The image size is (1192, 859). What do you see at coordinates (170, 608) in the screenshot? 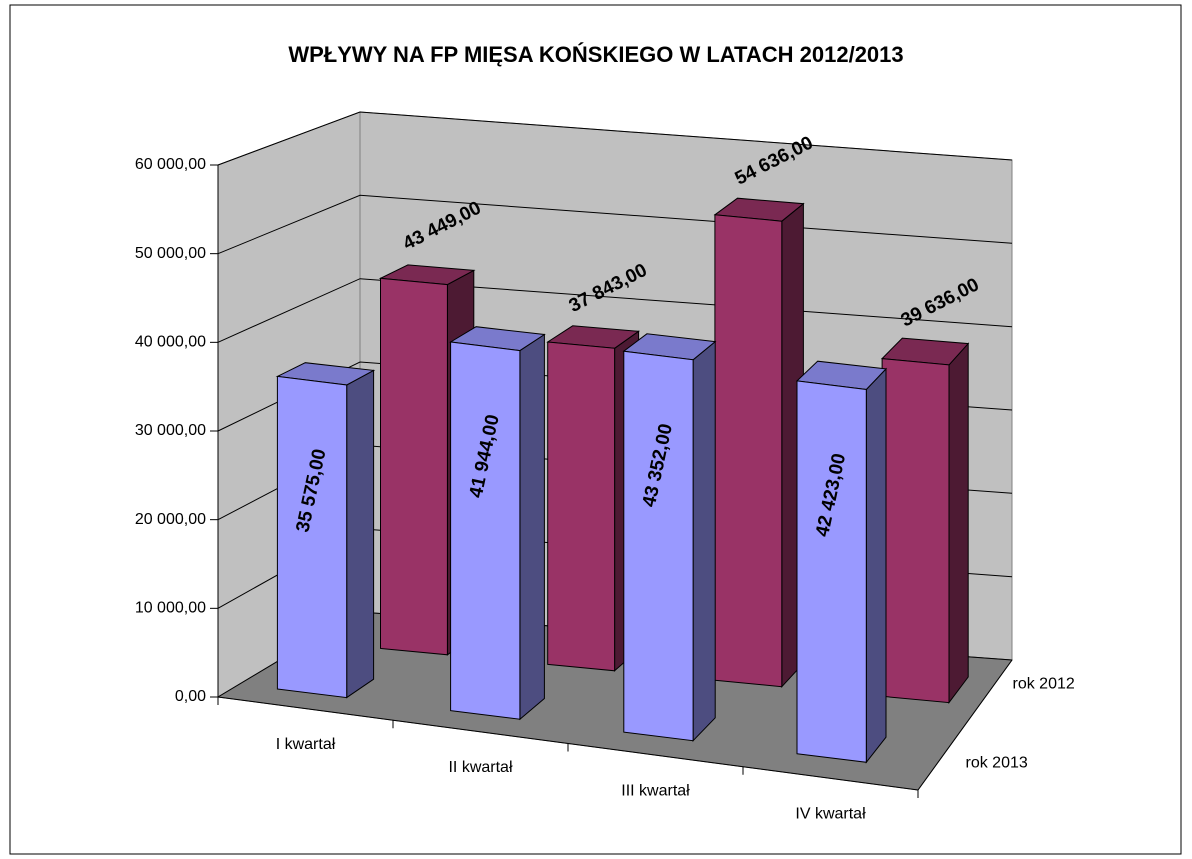
I see `y-tick-label: 10 000,00` at bounding box center [170, 608].